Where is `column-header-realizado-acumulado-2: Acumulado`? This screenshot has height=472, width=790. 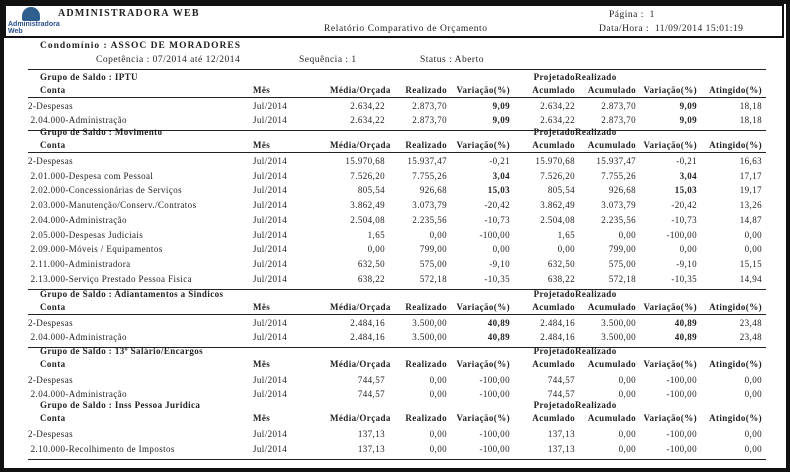
column-header-realizado-acumulado-2: Acumulado is located at coordinates (611, 418).